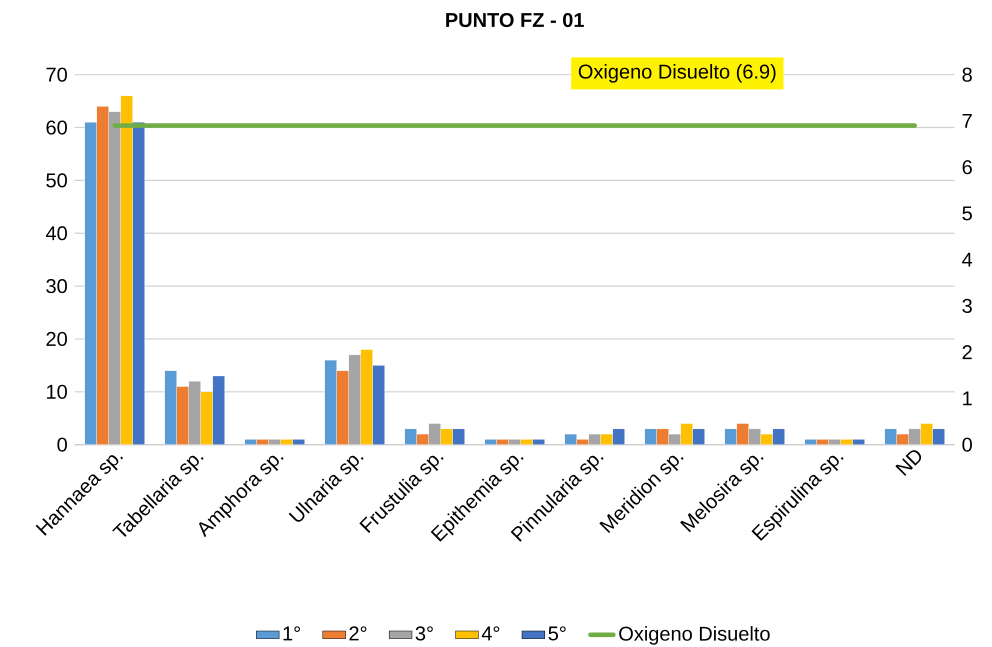 This screenshot has width=992, height=647. I want to click on chart-title: PUNTO FZ - 01, so click(515, 20).